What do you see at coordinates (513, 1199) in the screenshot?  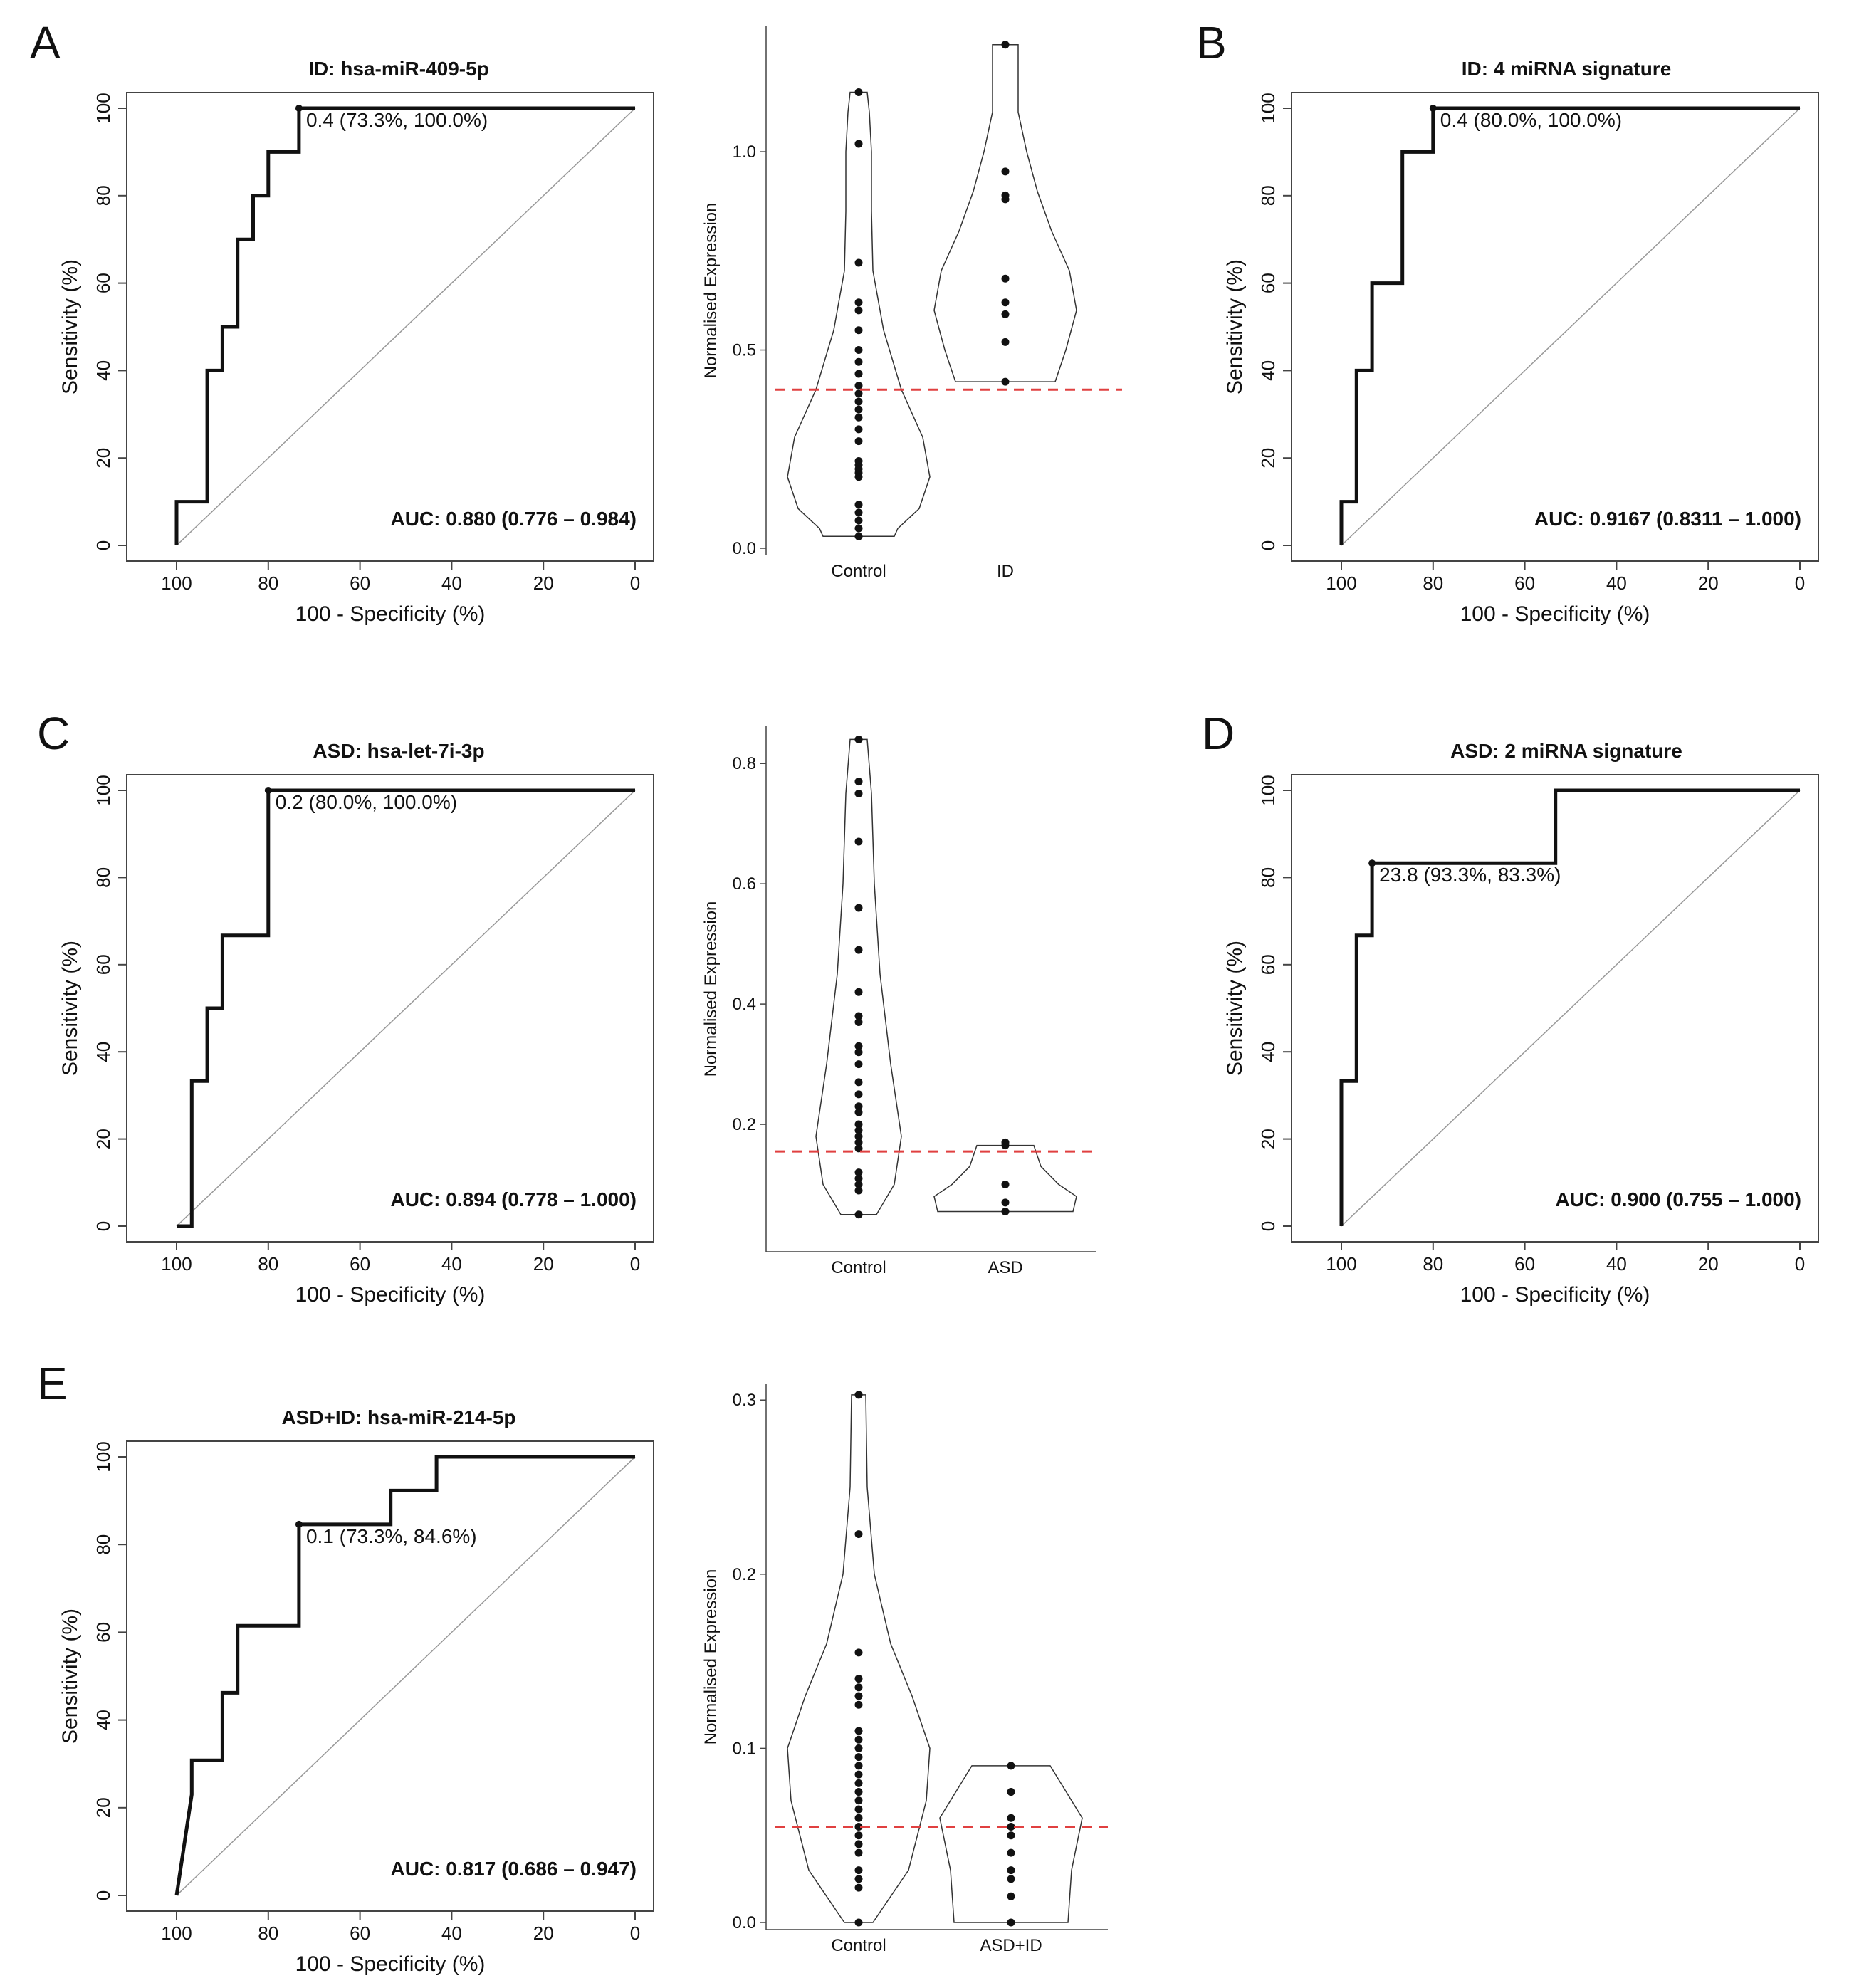 I see `roc-auc-label: AUC: 0.894 (0.778 – 1.000)` at bounding box center [513, 1199].